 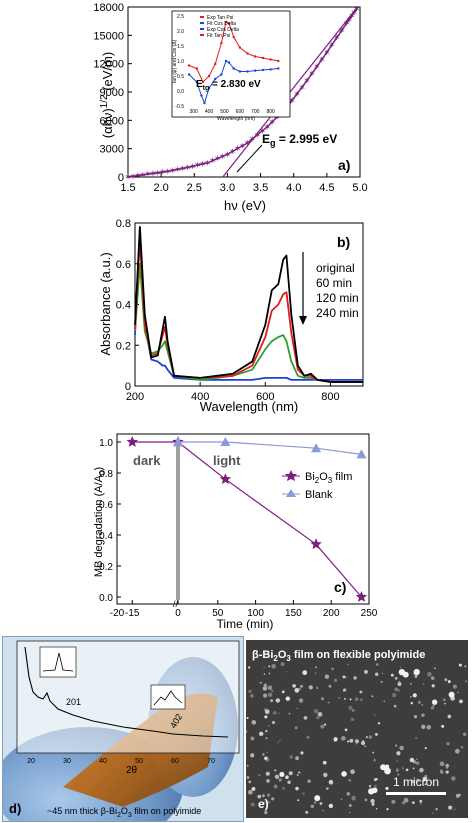 I want to click on panel-d-inset1, so click(x=58, y=662).